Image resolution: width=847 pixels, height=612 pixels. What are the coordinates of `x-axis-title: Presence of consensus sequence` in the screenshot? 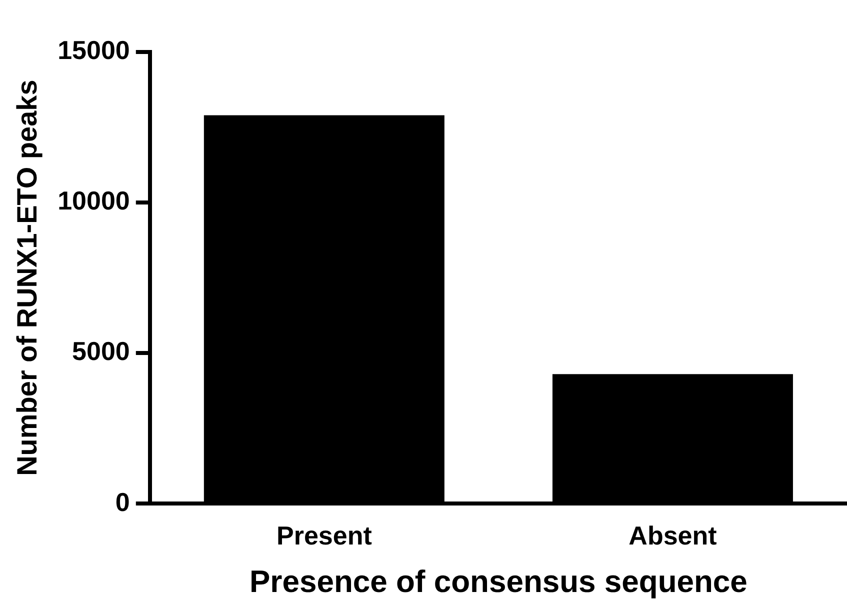 It's located at (498, 581).